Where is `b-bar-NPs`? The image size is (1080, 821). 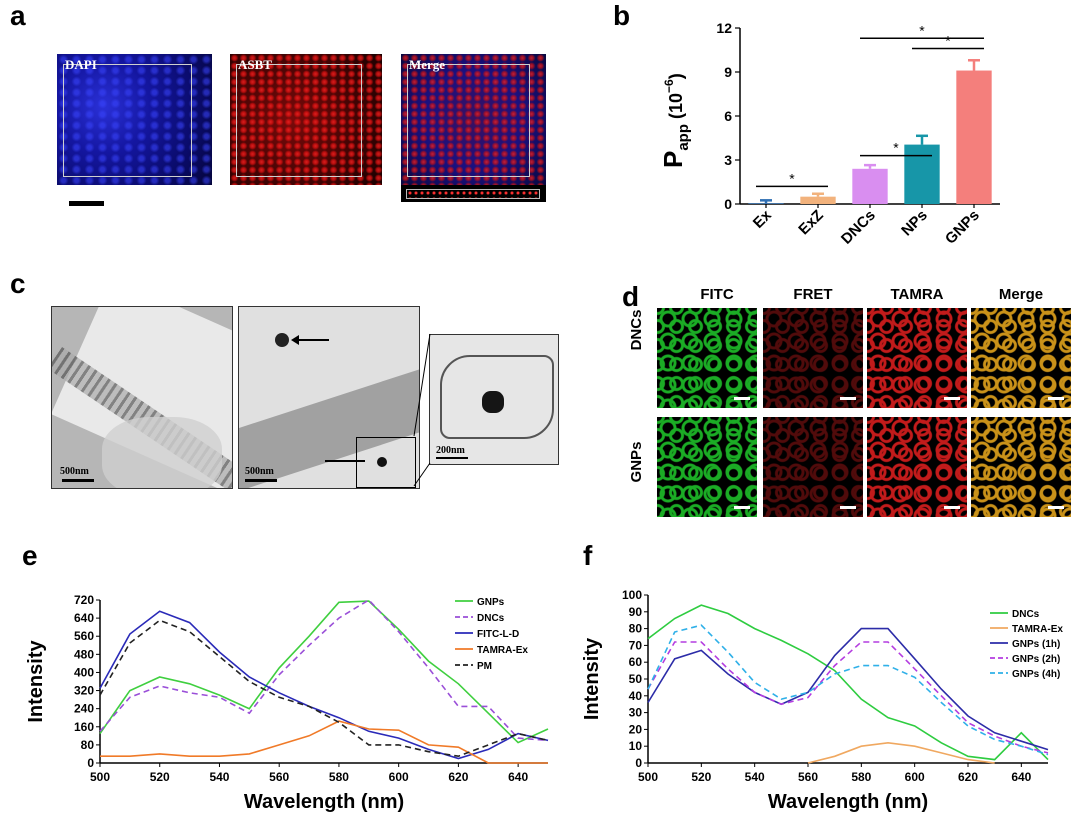
b-bar-NPs is located at coordinates (922, 174).